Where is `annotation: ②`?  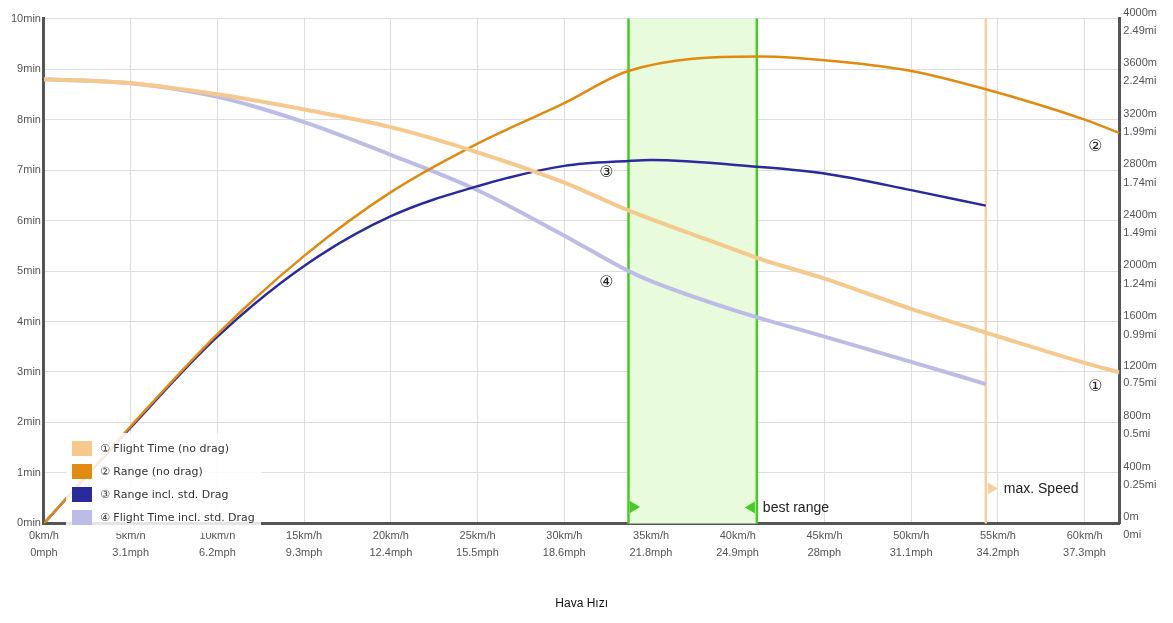
annotation: ② is located at coordinates (1095, 146).